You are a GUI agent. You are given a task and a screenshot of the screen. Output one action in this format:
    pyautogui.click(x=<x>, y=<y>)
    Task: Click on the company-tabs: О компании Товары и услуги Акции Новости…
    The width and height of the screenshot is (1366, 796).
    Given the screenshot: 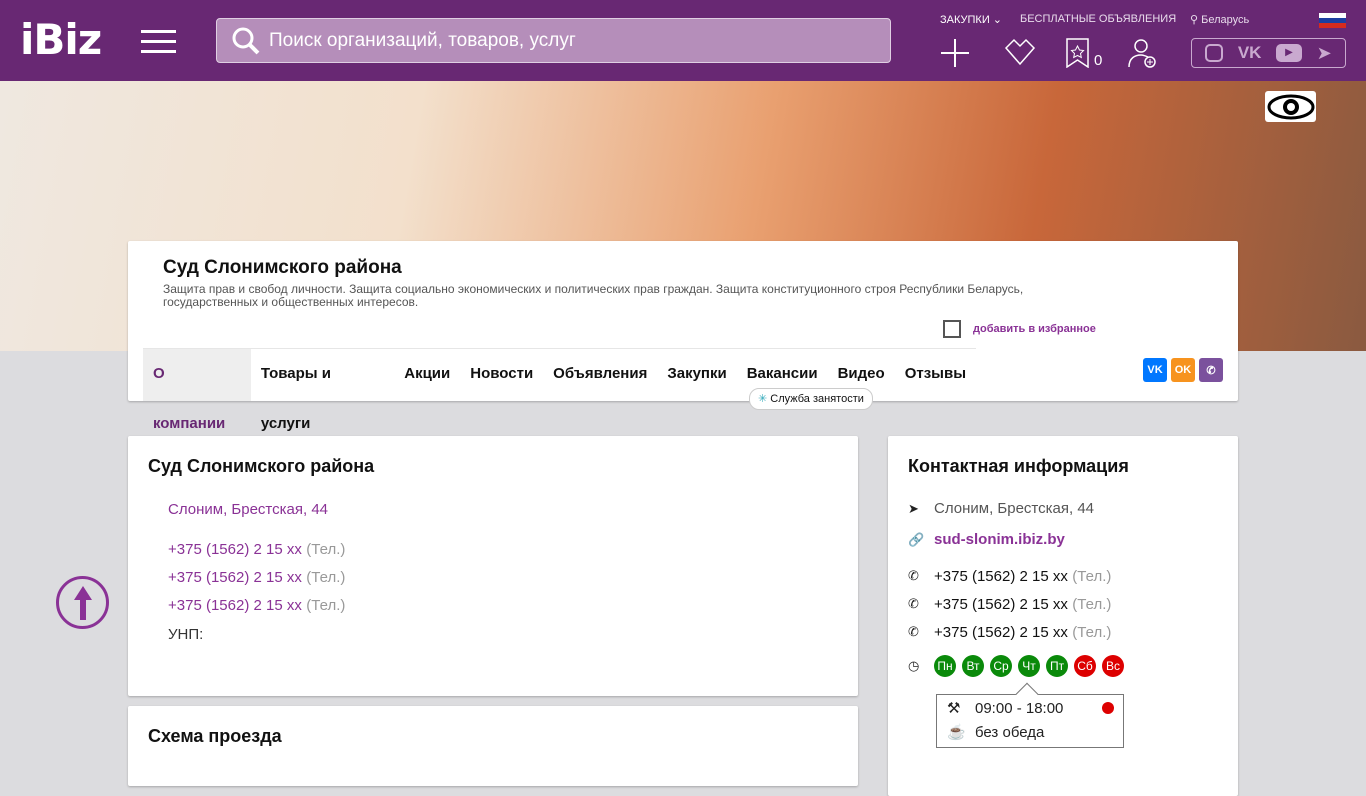 What is the action you would take?
    pyautogui.click(x=559, y=390)
    